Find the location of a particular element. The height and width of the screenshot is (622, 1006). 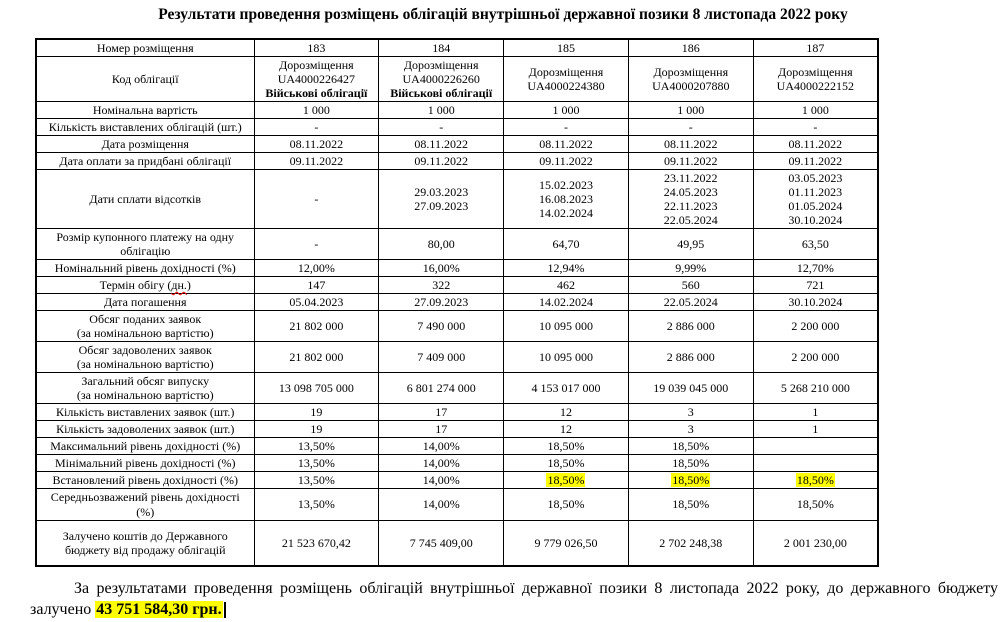

value-cell: 184 is located at coordinates (441, 47).